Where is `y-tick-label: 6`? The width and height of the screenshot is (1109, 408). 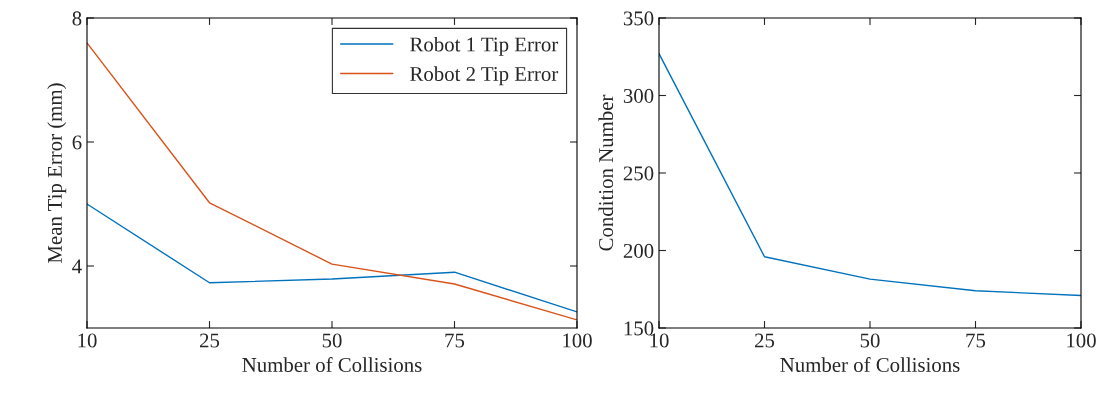 y-tick-label: 6 is located at coordinates (77, 142).